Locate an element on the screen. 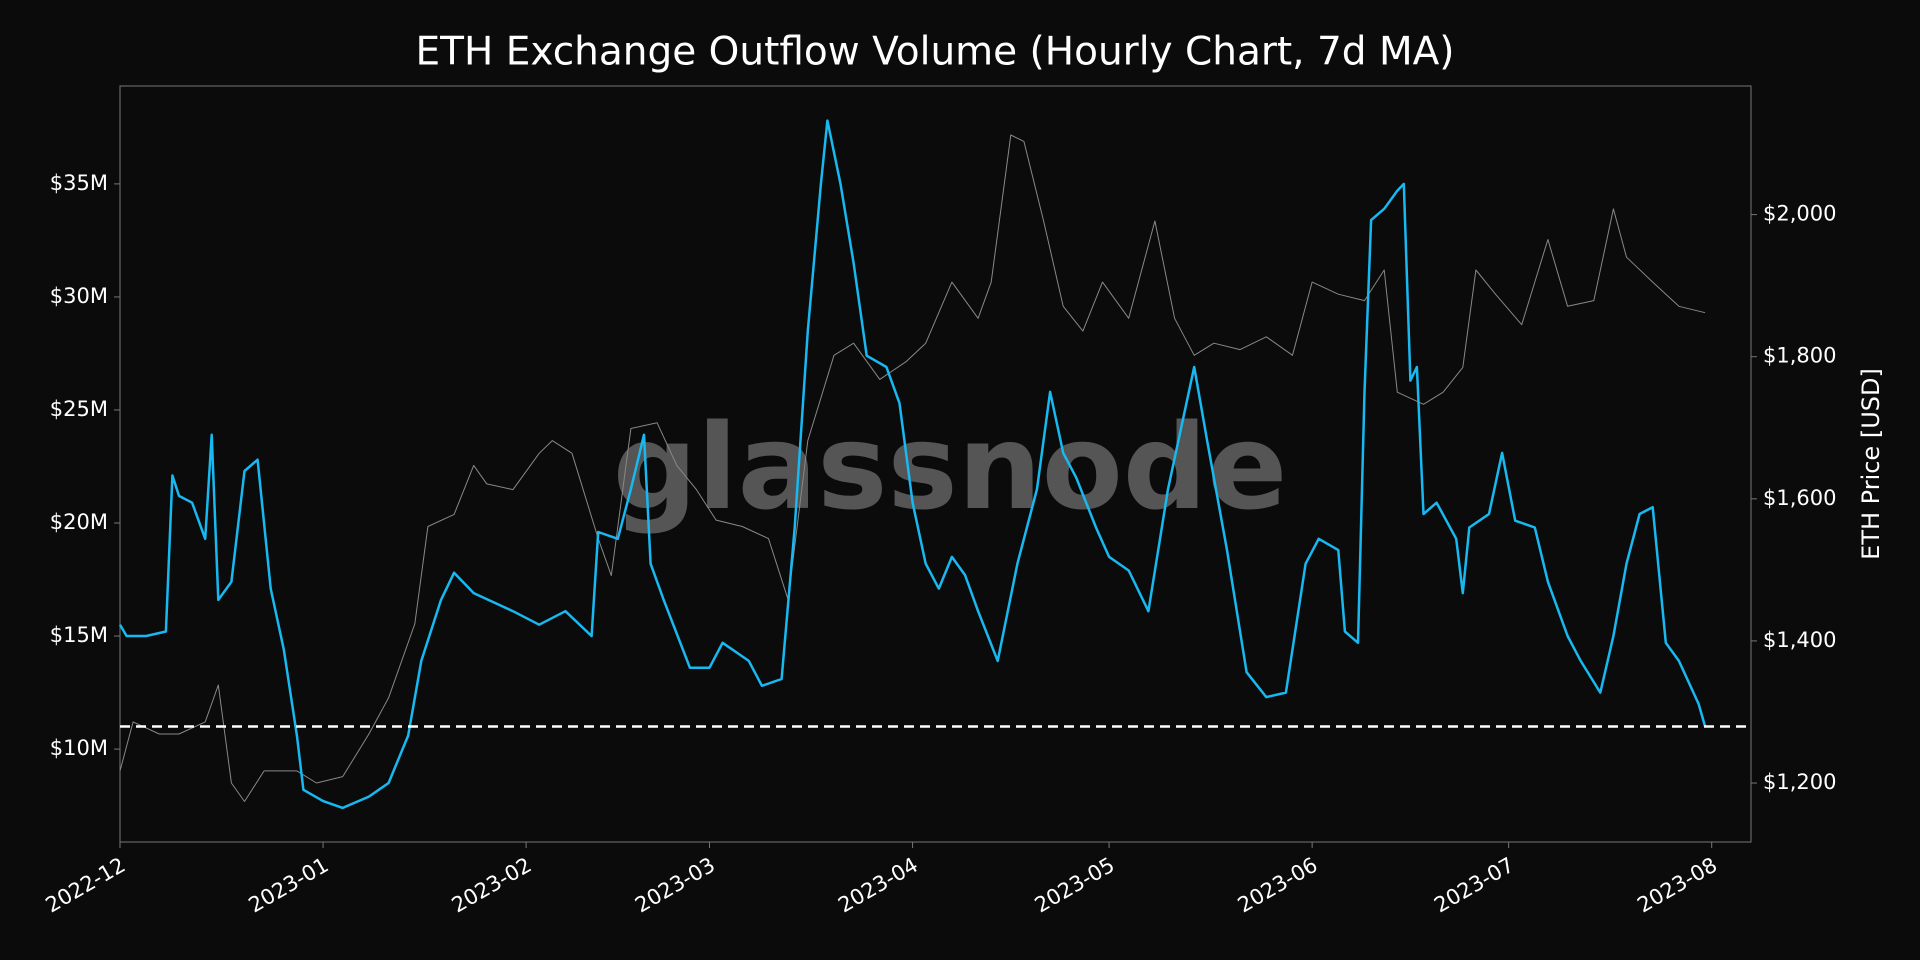  x-tick-label: 2023-04 is located at coordinates (878, 885).